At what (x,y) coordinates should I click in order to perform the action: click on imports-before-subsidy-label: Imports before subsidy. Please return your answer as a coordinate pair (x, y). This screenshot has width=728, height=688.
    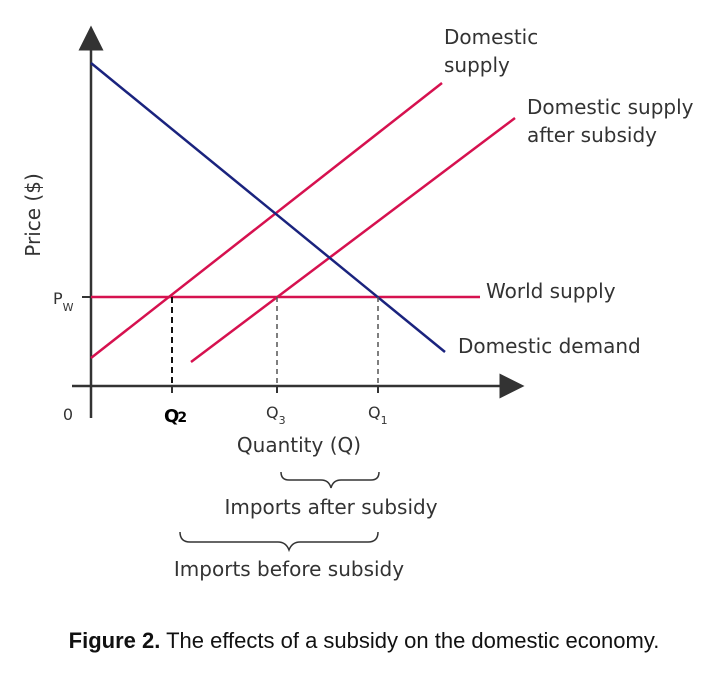
    Looking at the image, I should click on (289, 569).